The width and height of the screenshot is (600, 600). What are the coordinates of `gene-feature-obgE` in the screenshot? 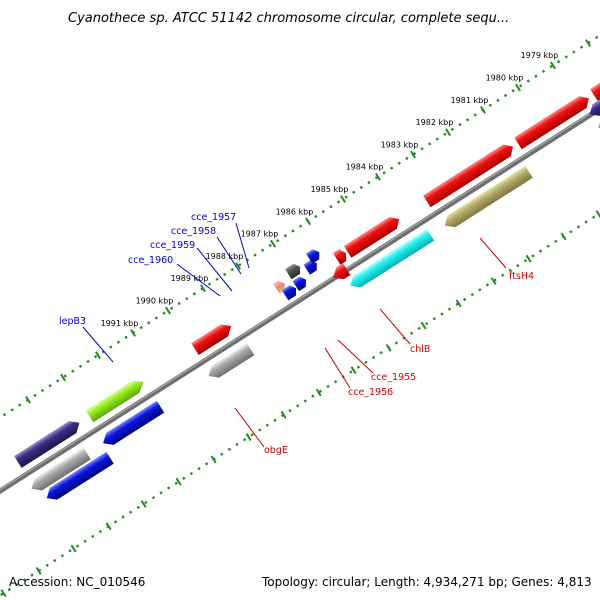 It's located at (230, 362).